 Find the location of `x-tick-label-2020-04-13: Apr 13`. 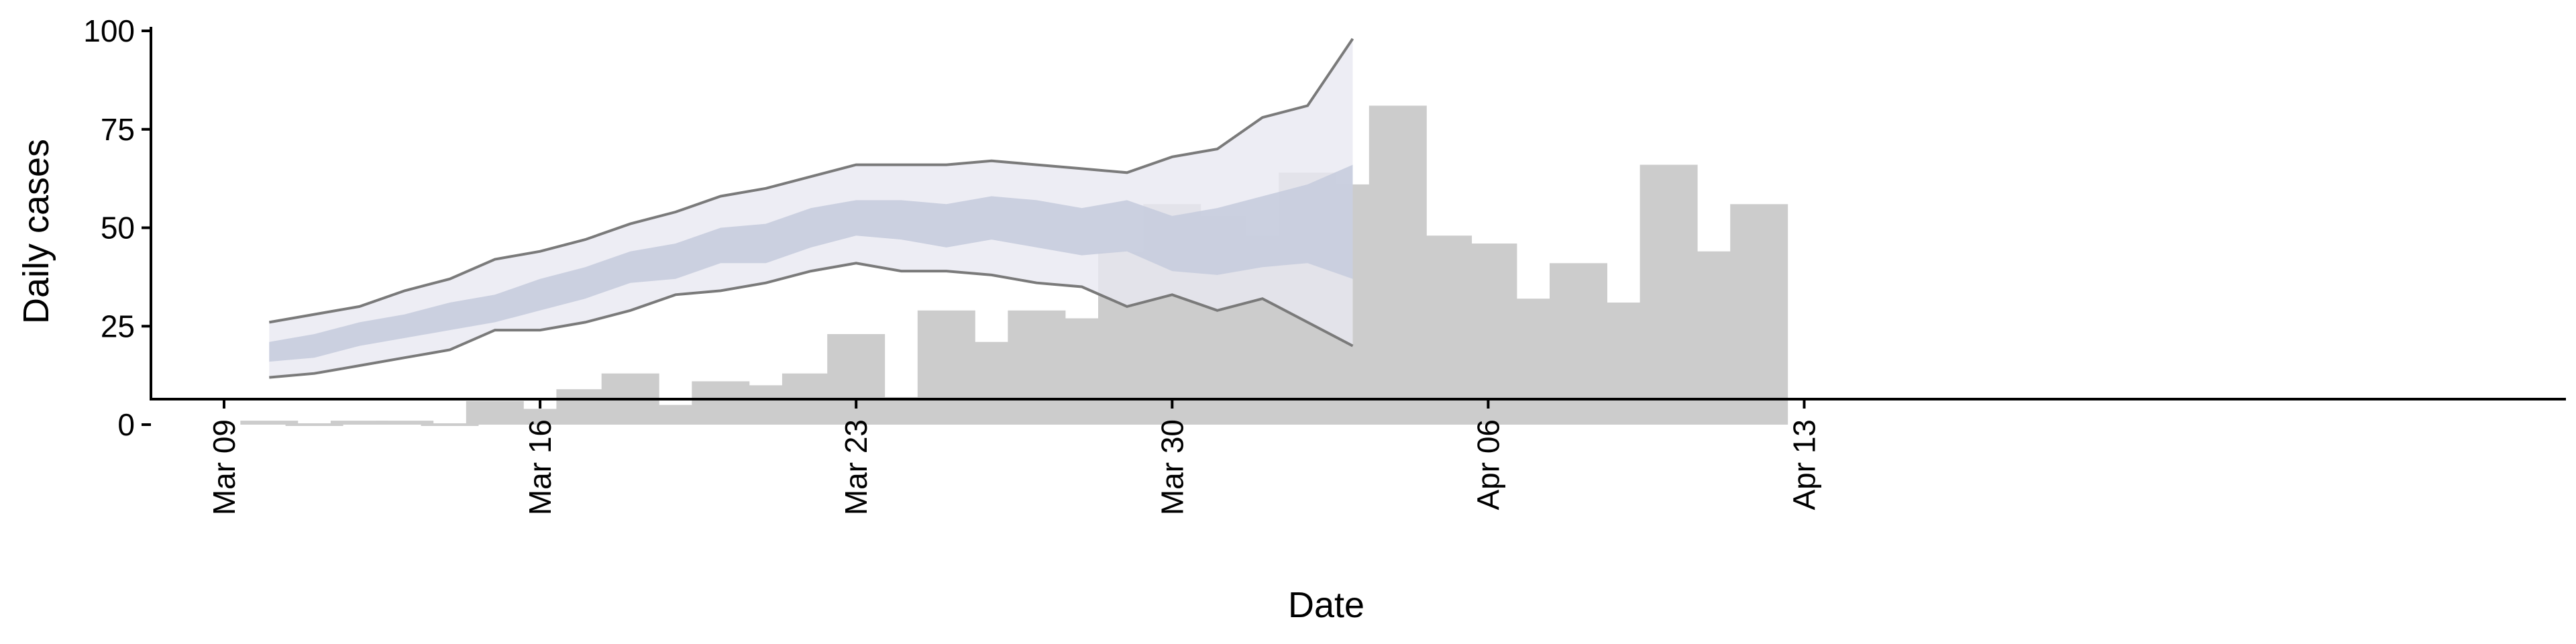

x-tick-label-2020-04-13: Apr 13 is located at coordinates (1804, 465).